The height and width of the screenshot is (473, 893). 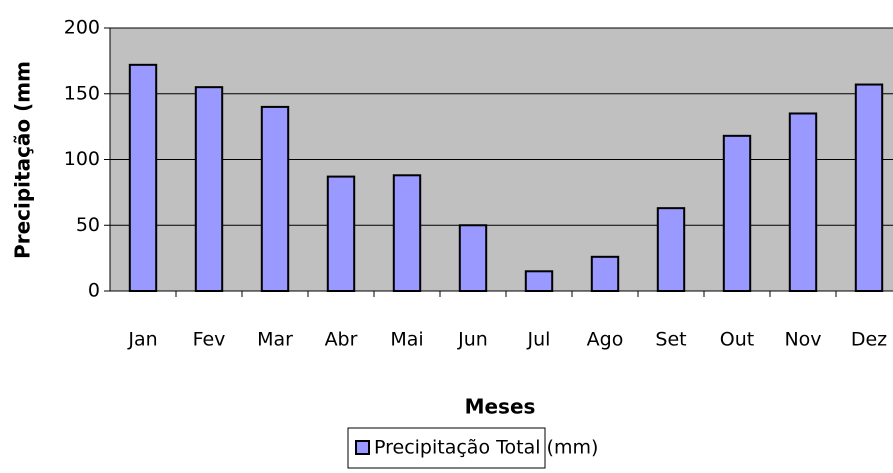 What do you see at coordinates (486, 448) in the screenshot?
I see `legend-label: Precipitação Total (mm)` at bounding box center [486, 448].